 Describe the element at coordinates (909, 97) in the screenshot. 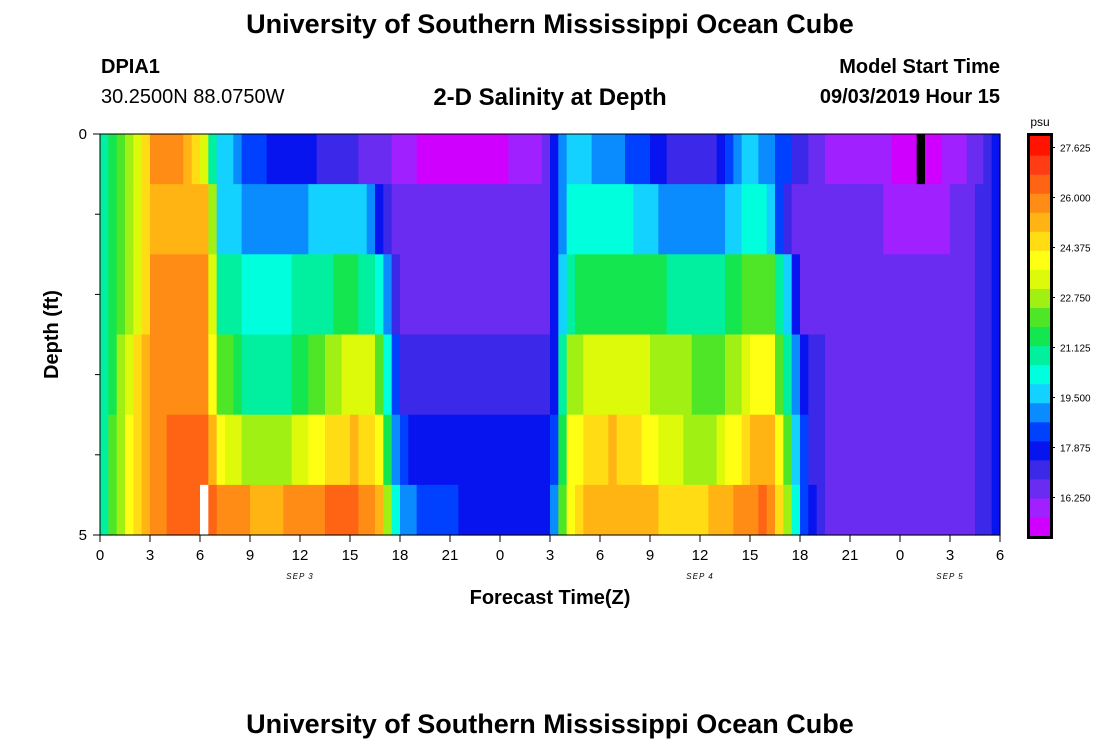

I see `model-start-value: 09/03/2019 Hour 15` at that location.